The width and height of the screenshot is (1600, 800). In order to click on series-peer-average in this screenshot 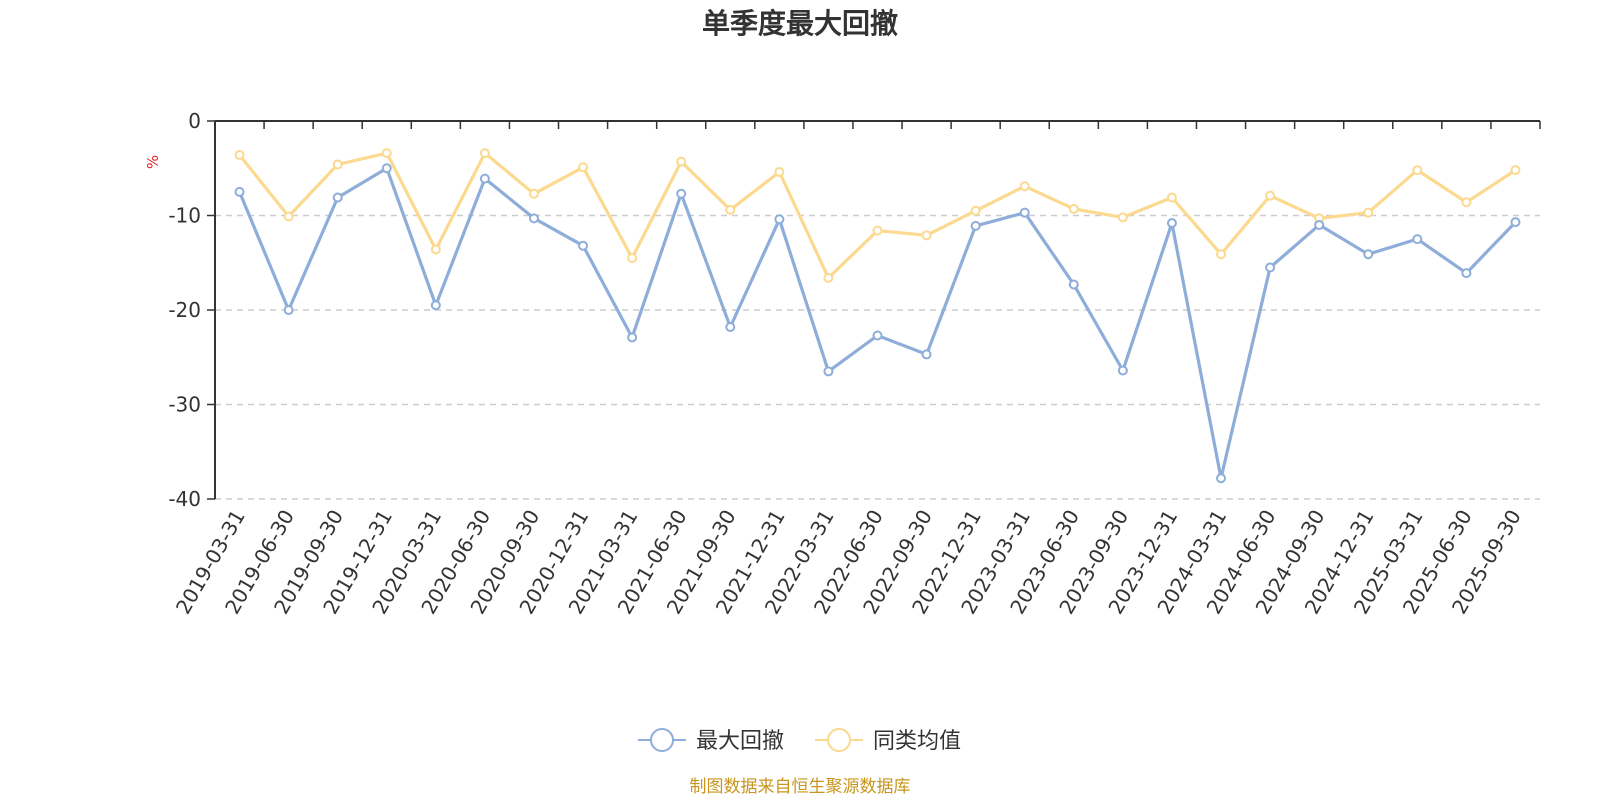, I will do `click(877, 215)`.